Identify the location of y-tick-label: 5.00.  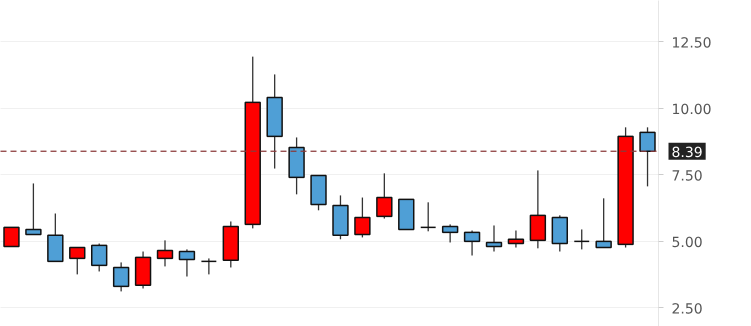
(687, 242).